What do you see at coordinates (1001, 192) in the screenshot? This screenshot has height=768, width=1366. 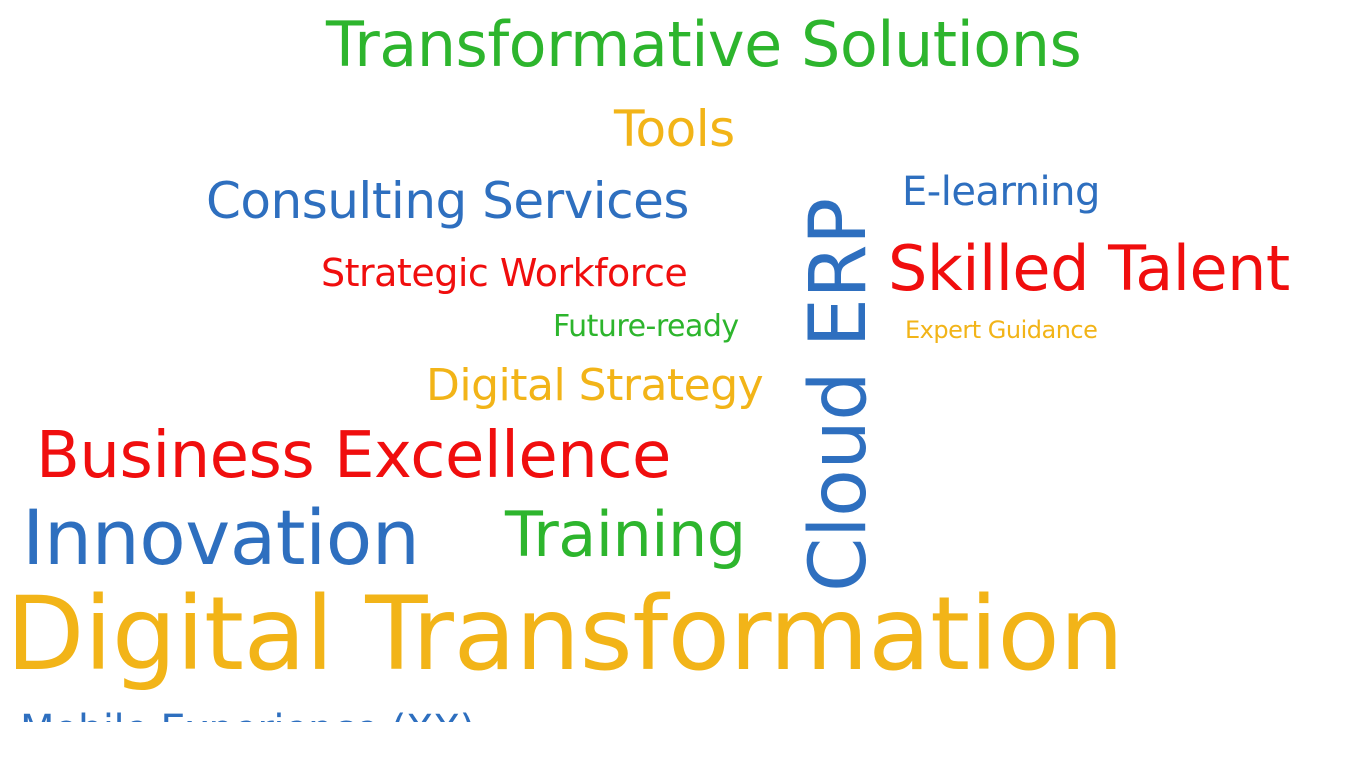 I see `word-e-learning: E-learning` at bounding box center [1001, 192].